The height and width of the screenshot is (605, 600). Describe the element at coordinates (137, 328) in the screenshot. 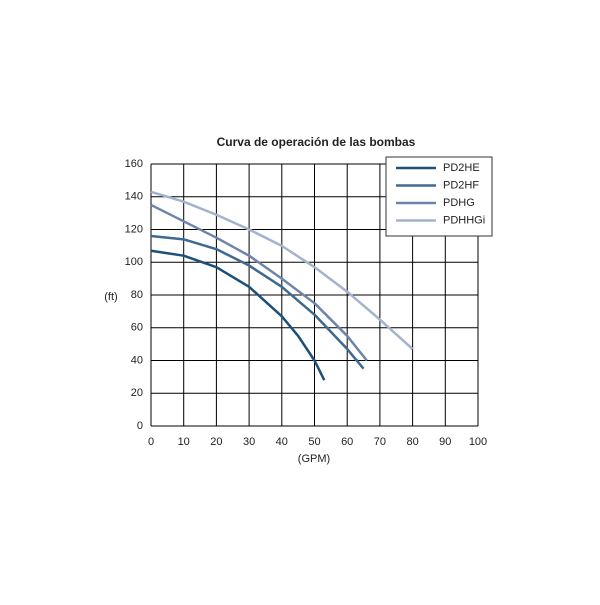

I see `y-tick-label: 60` at that location.